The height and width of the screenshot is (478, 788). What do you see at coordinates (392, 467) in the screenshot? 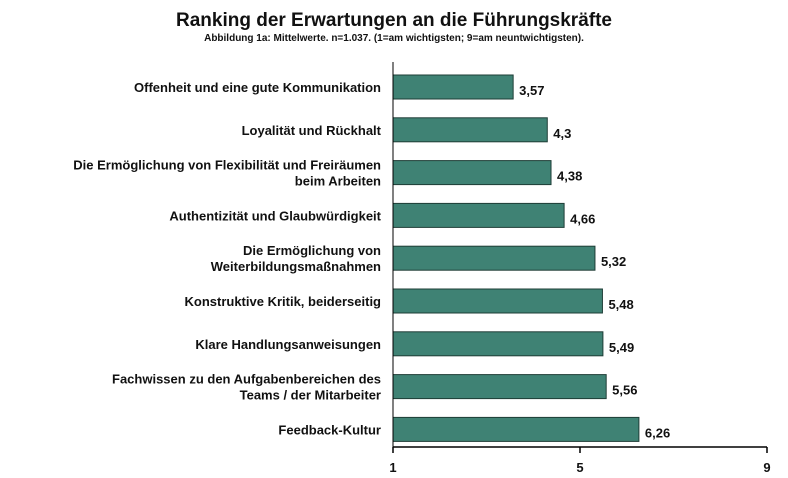
I see `x-tick-label-1: 1` at bounding box center [392, 467].